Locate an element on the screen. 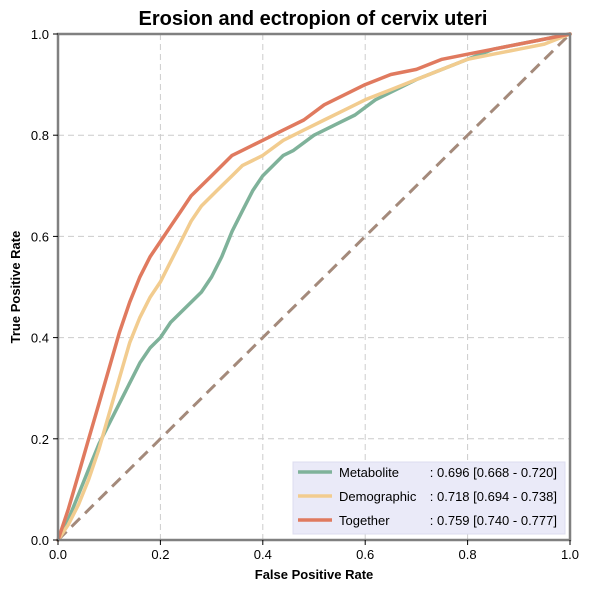 This screenshot has height=592, width=591. legend-series-name: Demographic is located at coordinates (378, 496).